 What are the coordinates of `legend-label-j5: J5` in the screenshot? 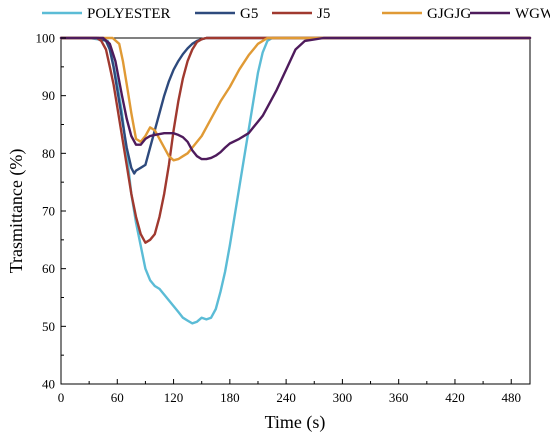 It's located at (323, 14).